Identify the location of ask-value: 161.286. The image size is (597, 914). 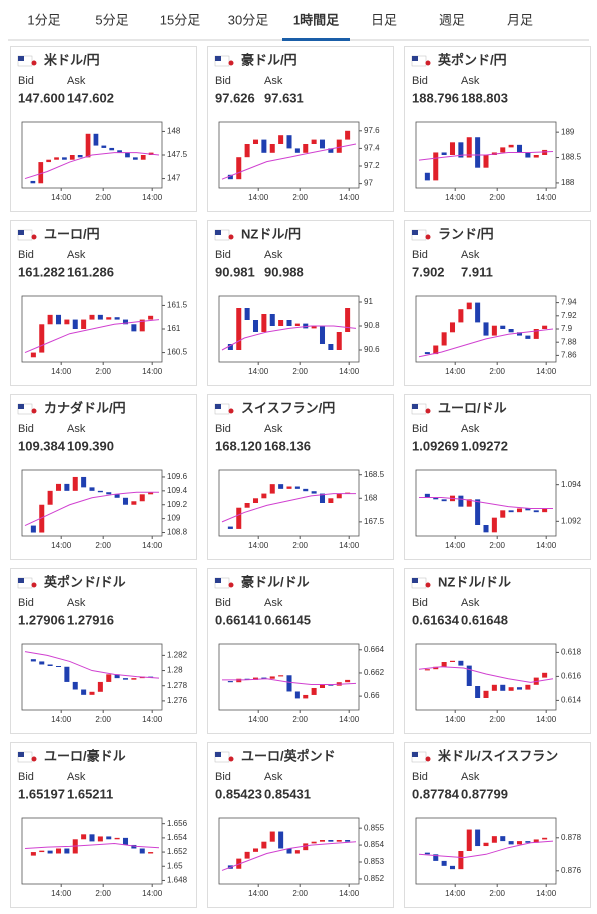
(90, 271).